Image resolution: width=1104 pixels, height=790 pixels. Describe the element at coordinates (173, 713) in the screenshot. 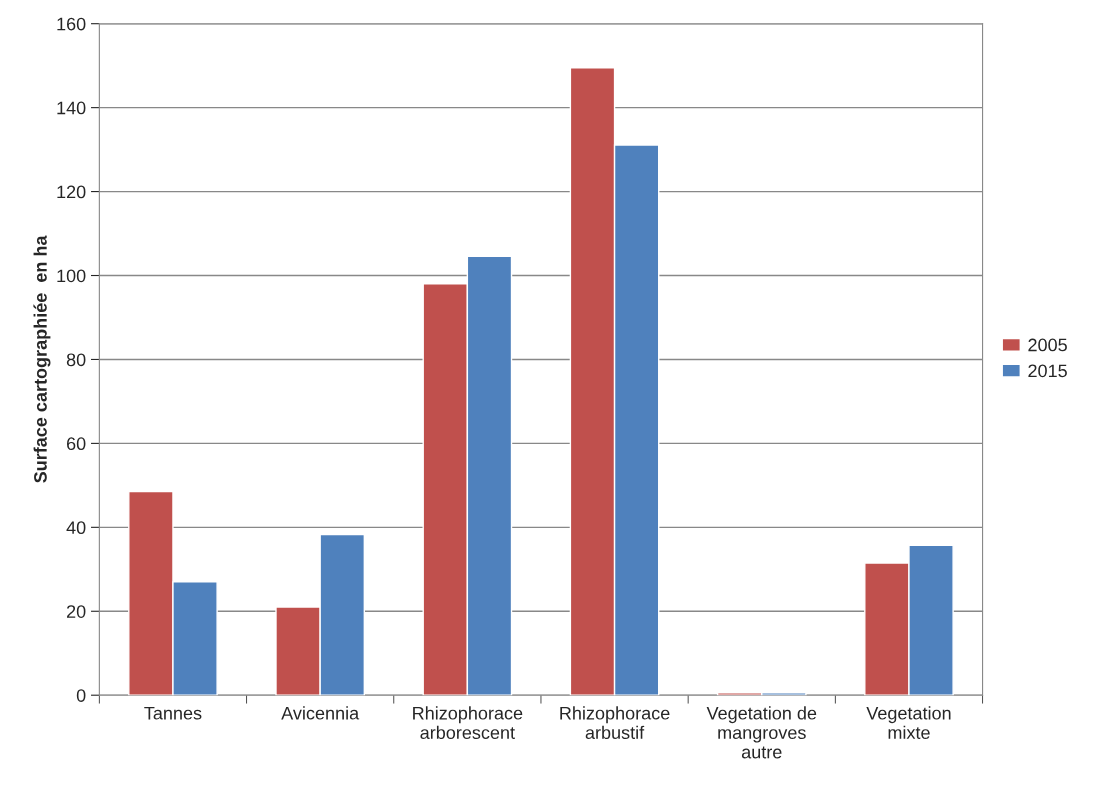

I see `x-tick-label: Tannes` at that location.